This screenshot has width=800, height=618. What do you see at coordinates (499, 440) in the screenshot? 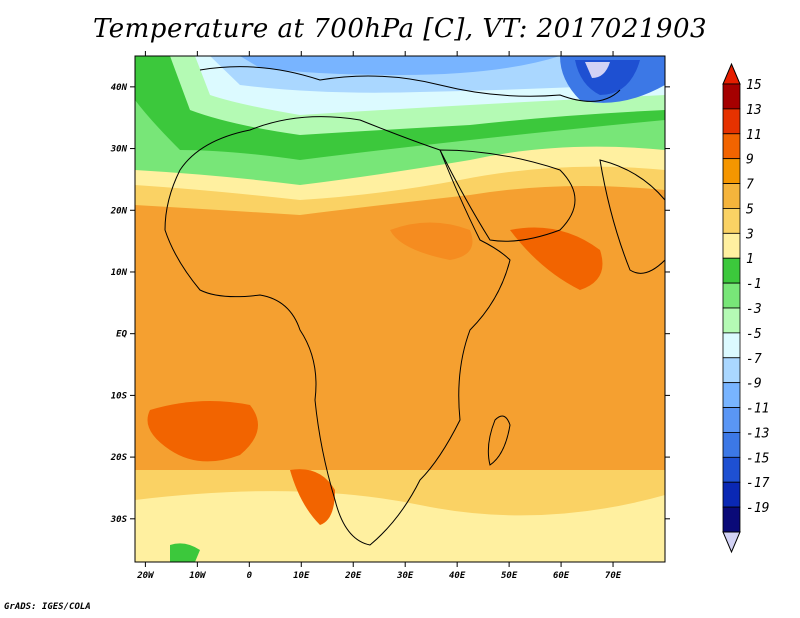
I see `madagascar-coastline` at bounding box center [499, 440].